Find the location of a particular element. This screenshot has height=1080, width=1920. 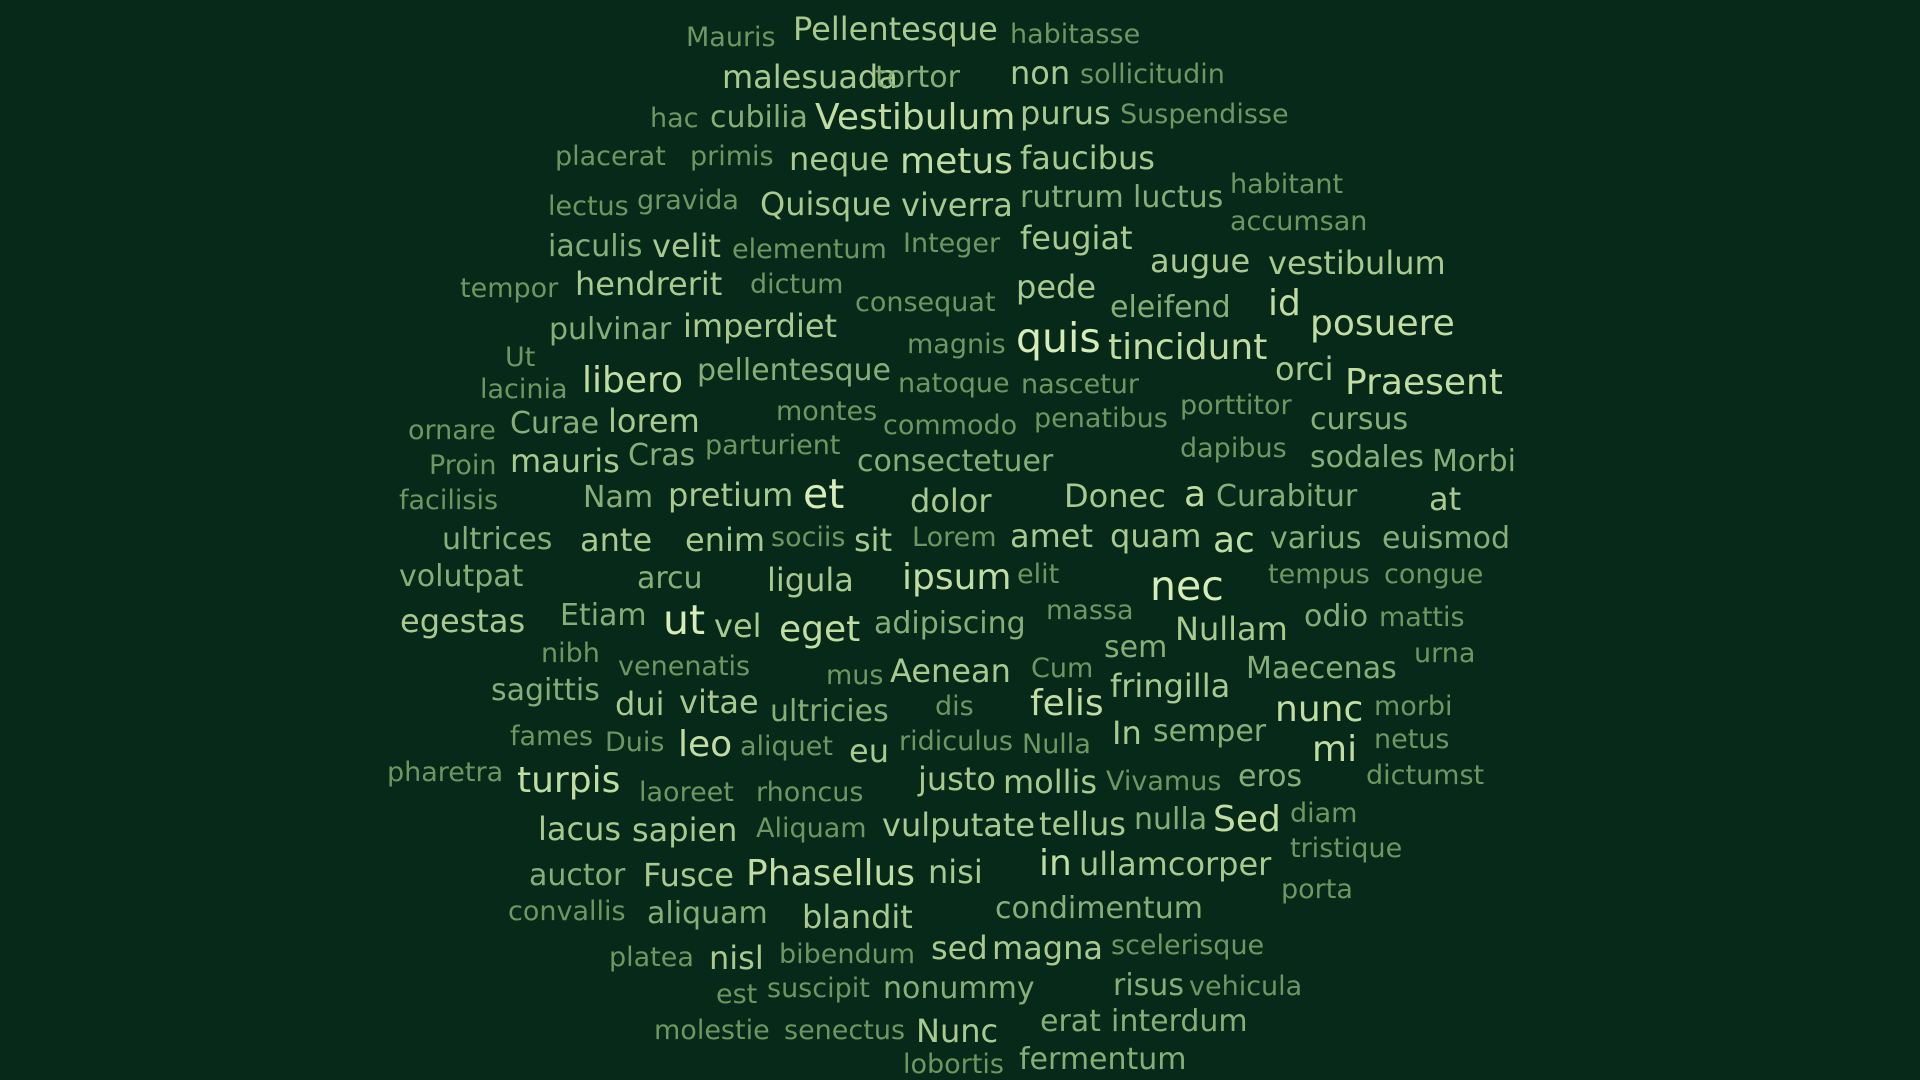

cloud-word-vitae: vitae is located at coordinates (719, 702).